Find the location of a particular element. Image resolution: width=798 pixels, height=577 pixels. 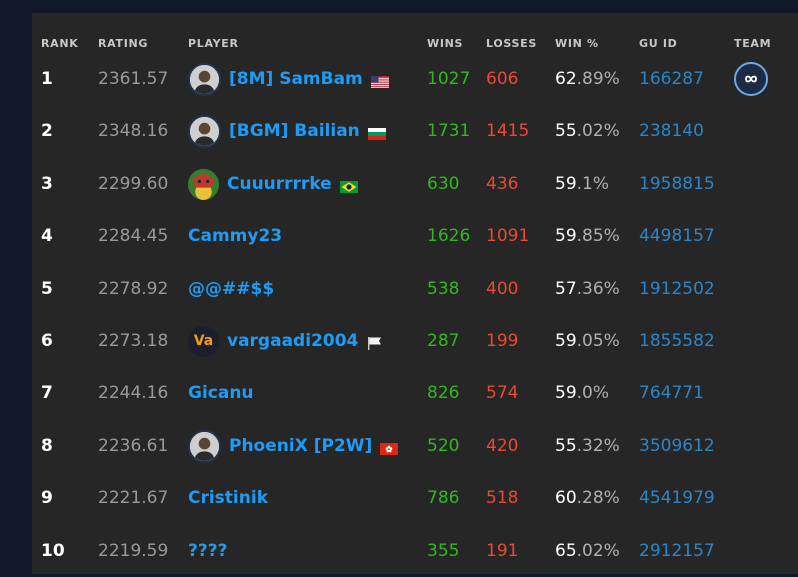

losses-cell: 518 is located at coordinates (502, 498).